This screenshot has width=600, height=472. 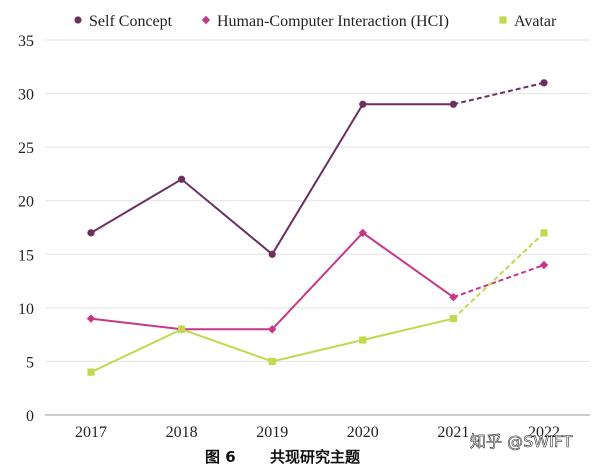 What do you see at coordinates (26, 309) in the screenshot?
I see `y-tick-label: 10` at bounding box center [26, 309].